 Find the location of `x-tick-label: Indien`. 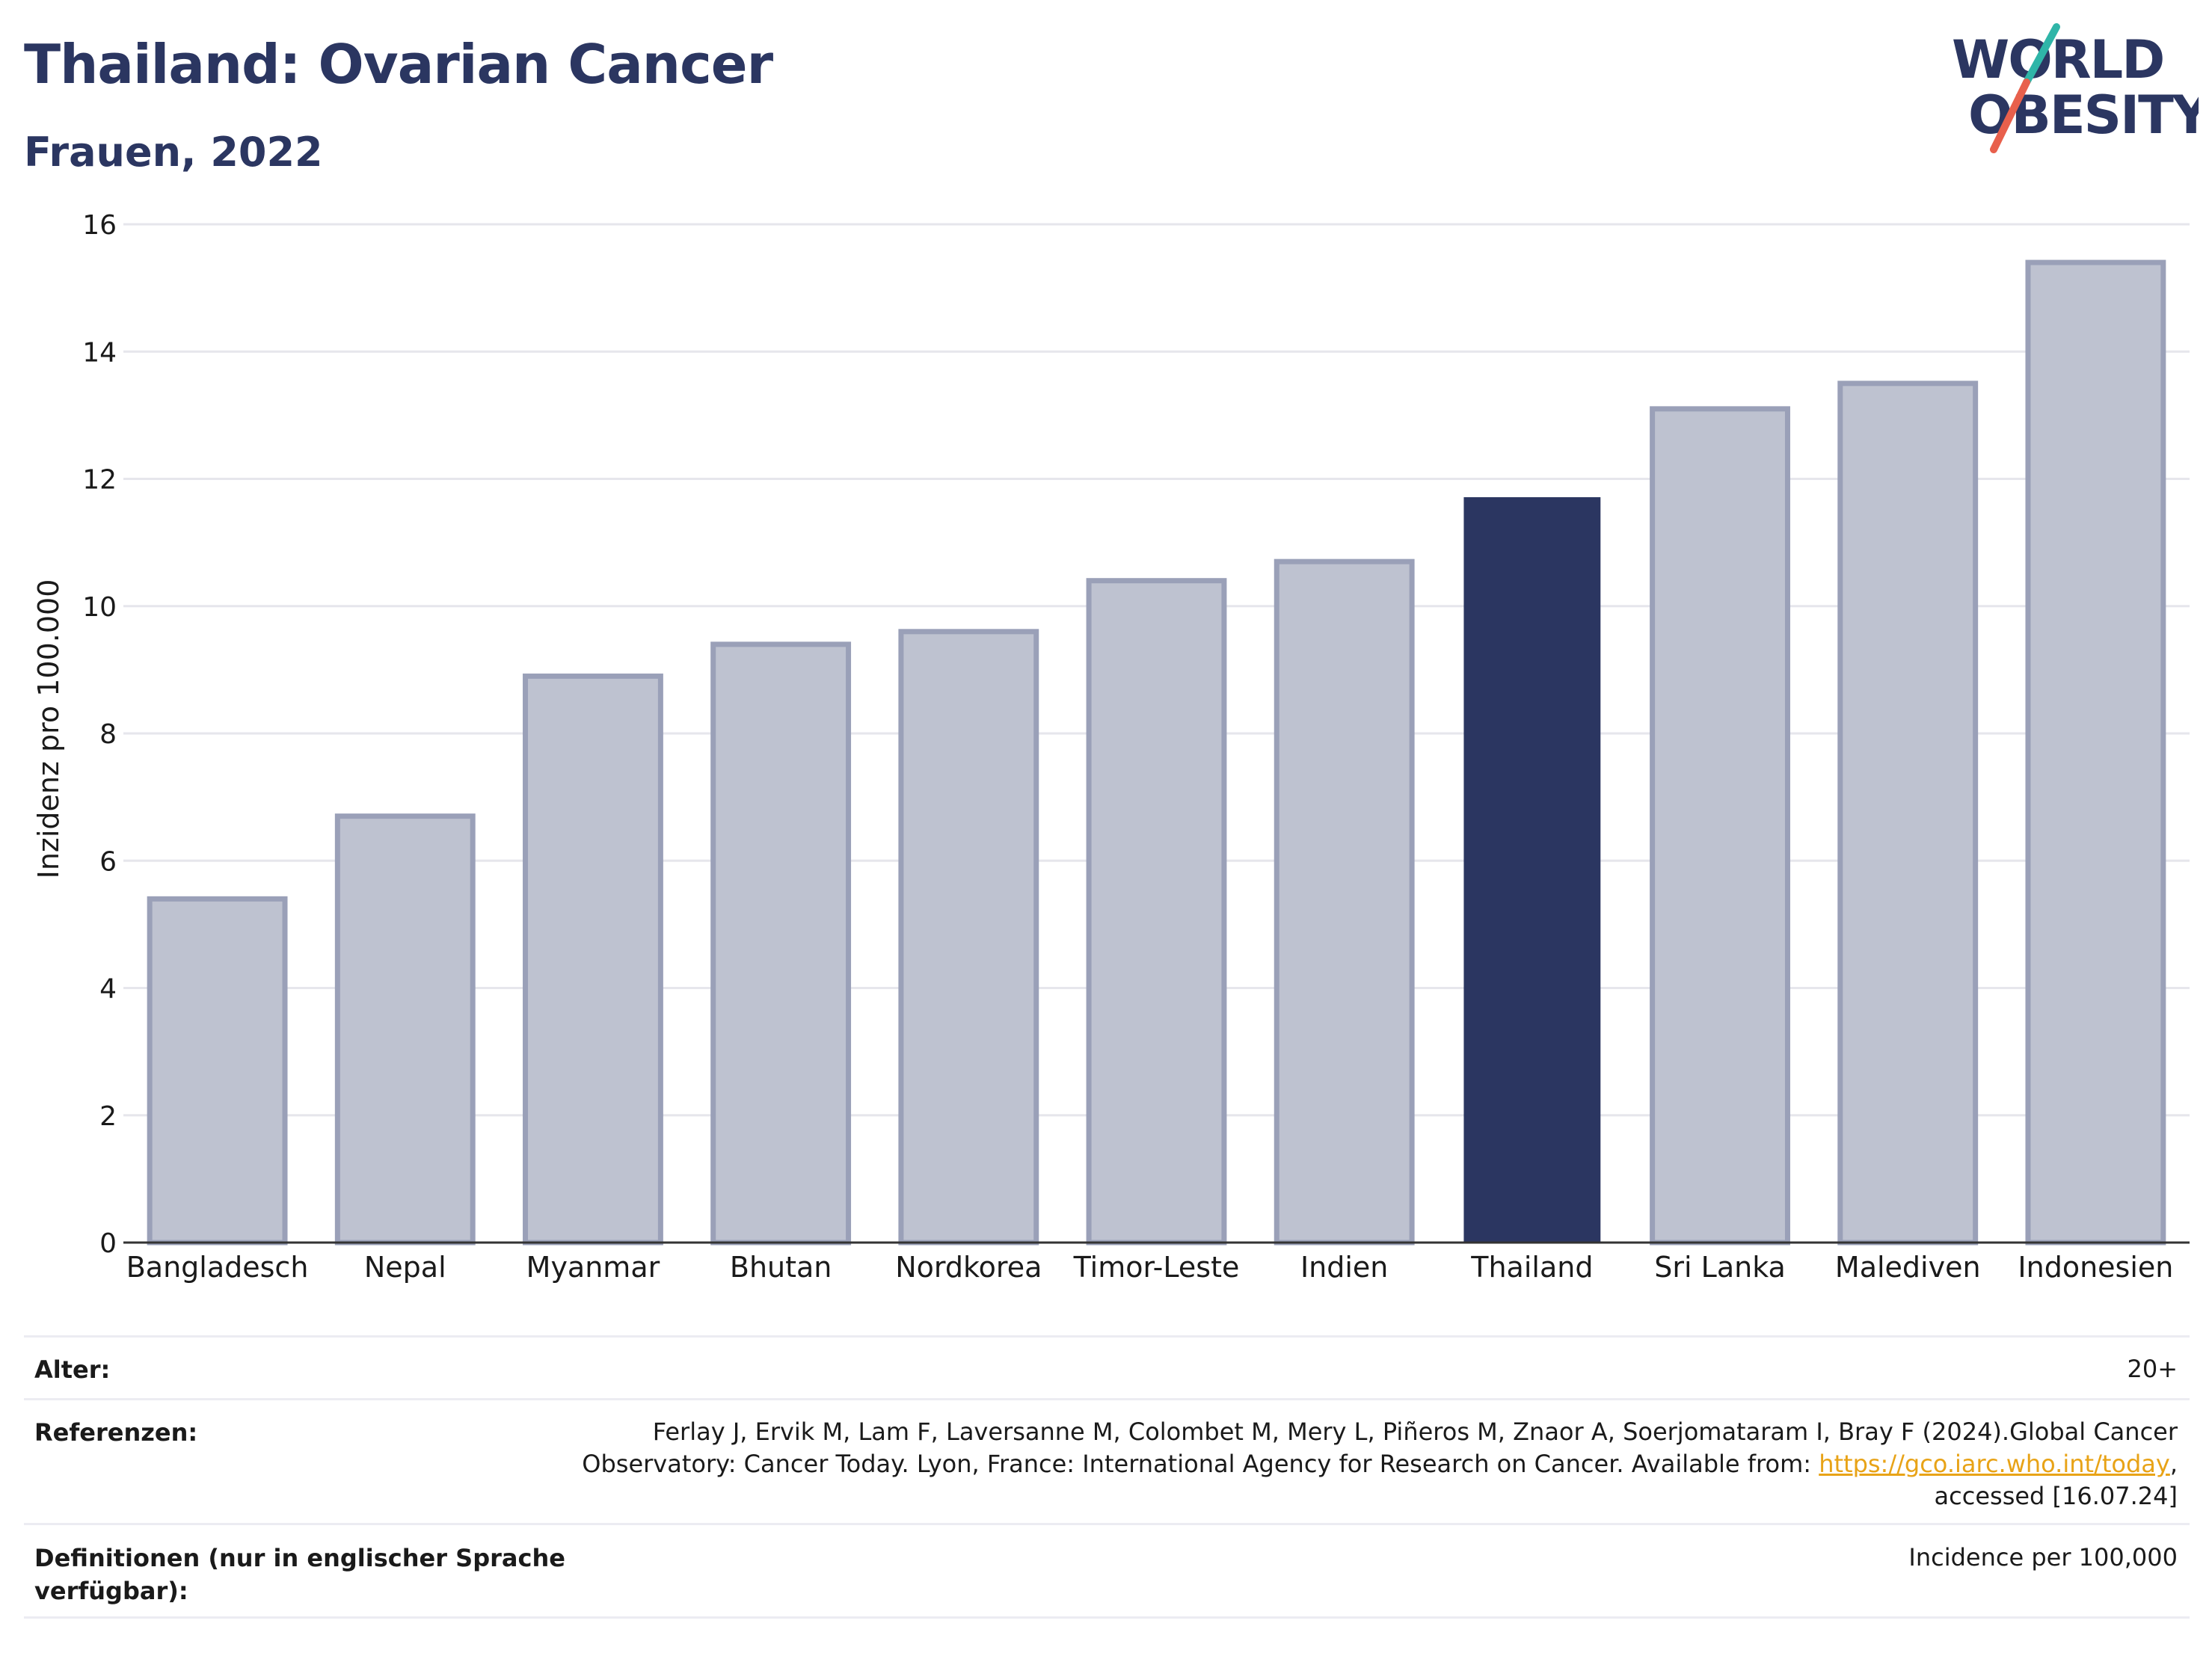

x-tick-label: Indien is located at coordinates (1344, 1267).